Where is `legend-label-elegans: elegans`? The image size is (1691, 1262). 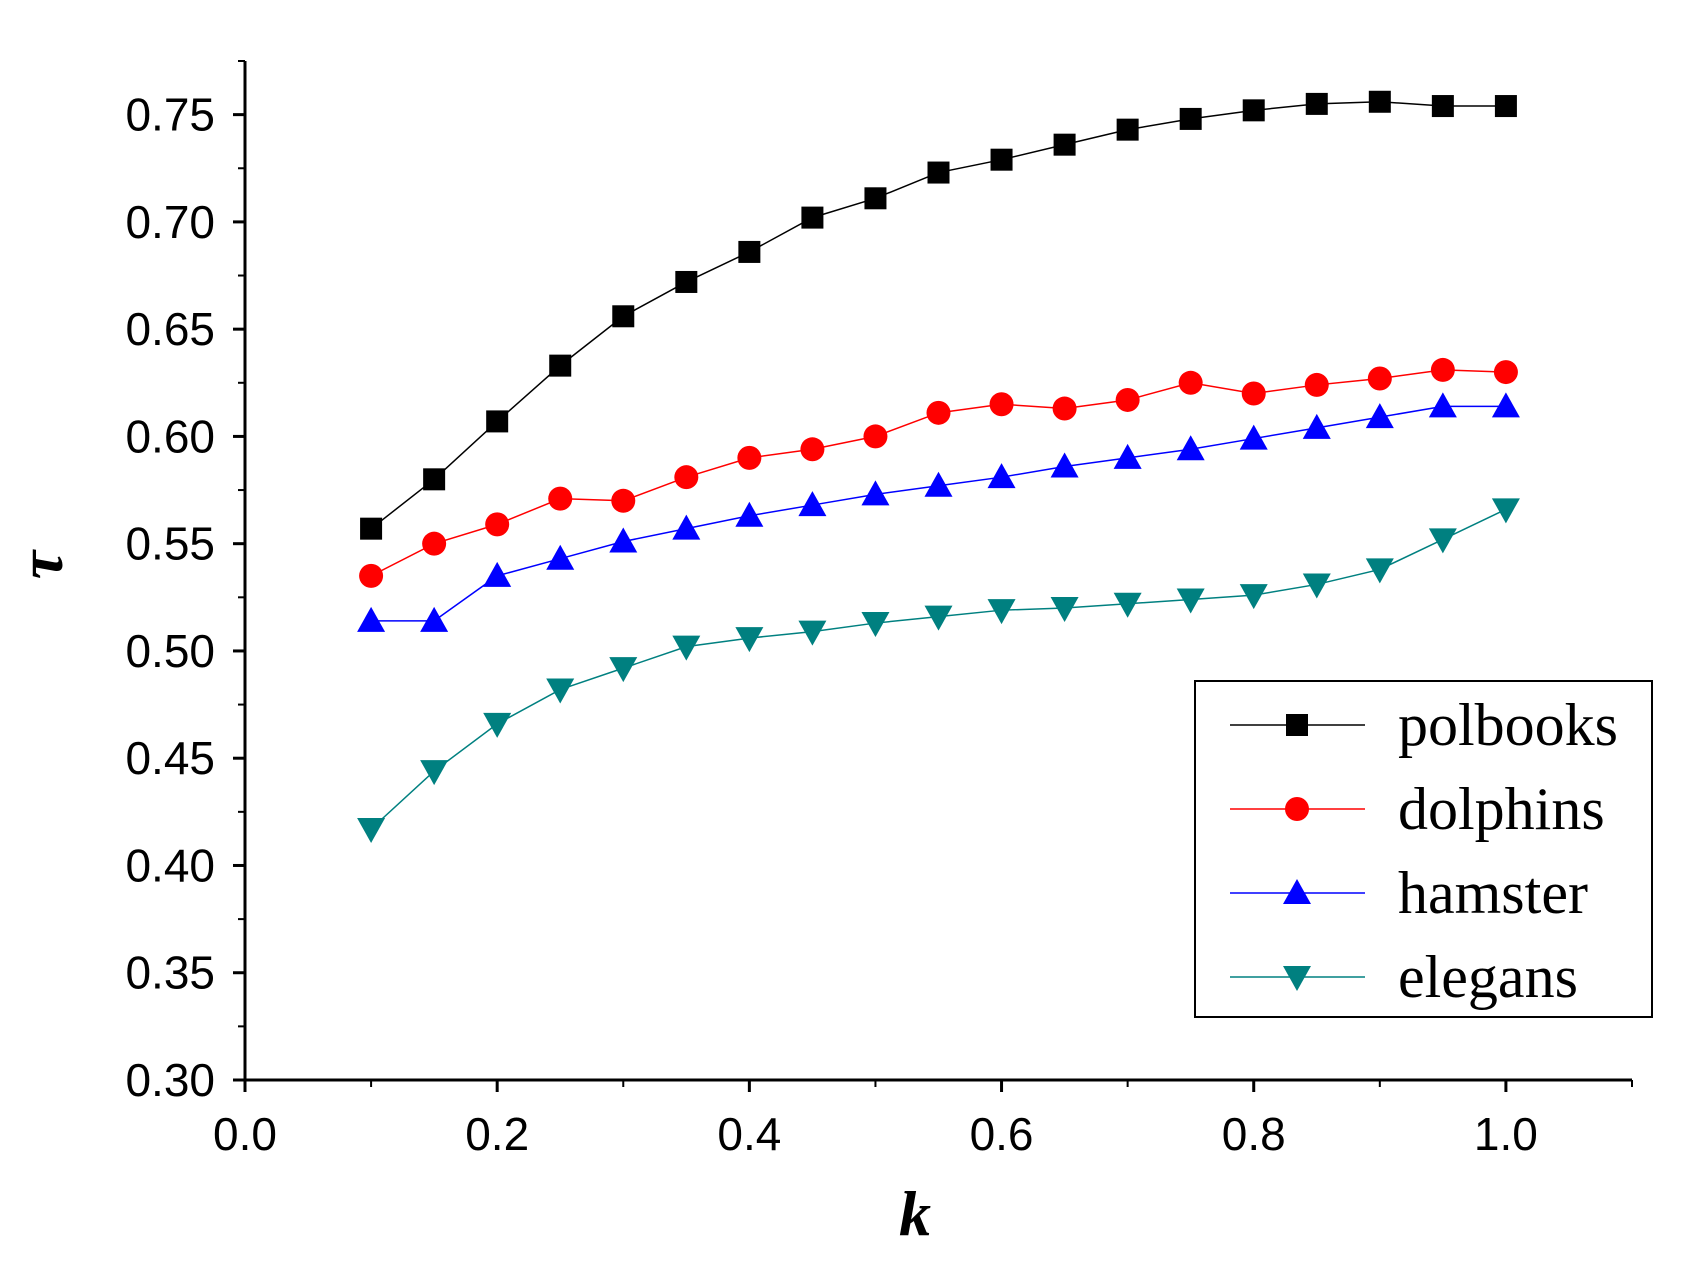
legend-label-elegans: elegans is located at coordinates (1488, 977).